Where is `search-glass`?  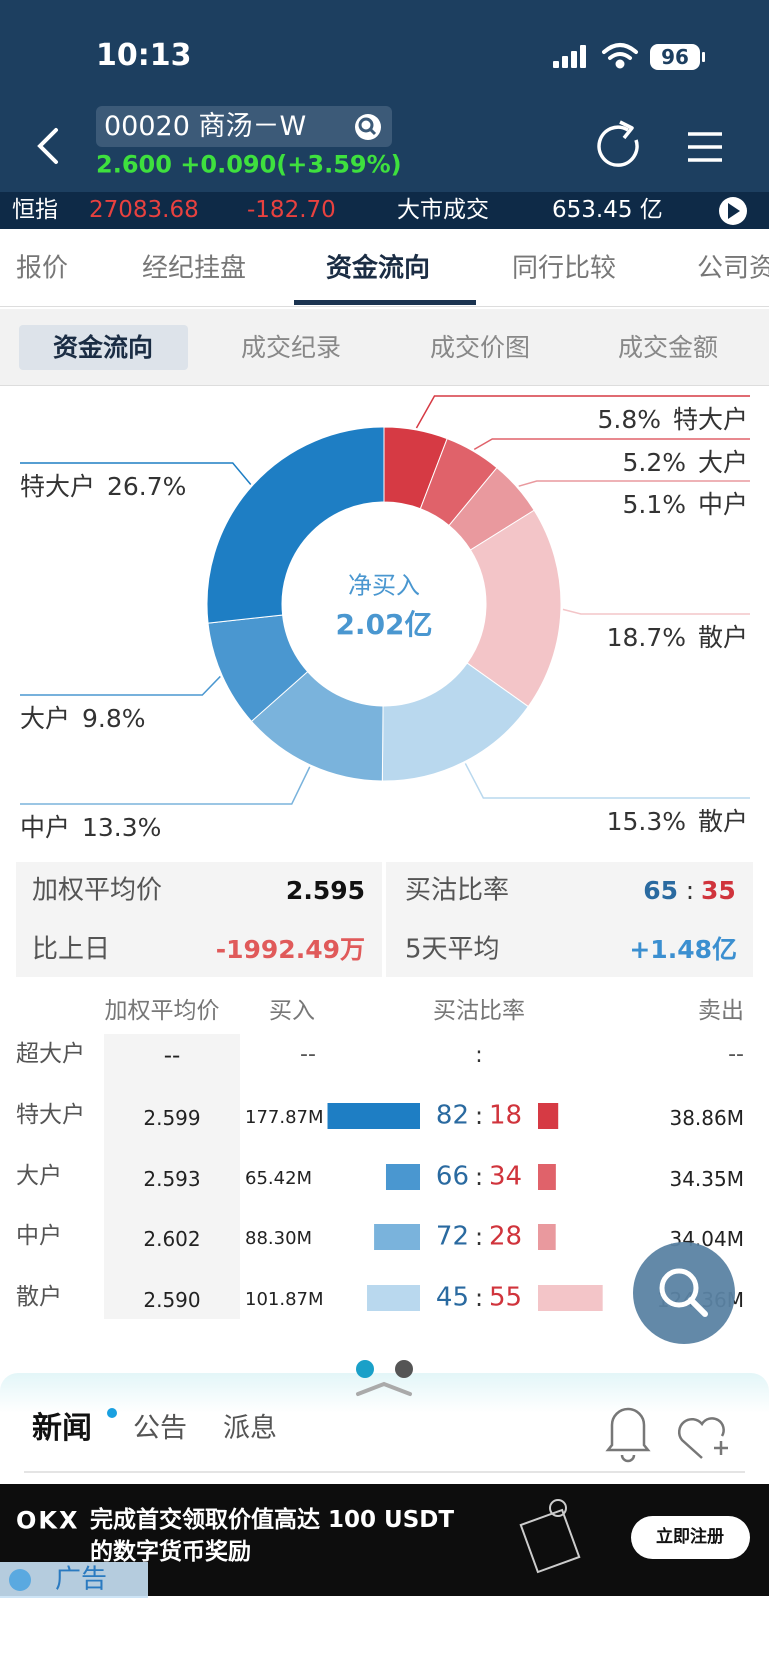
search-glass is located at coordinates (679, 1288).